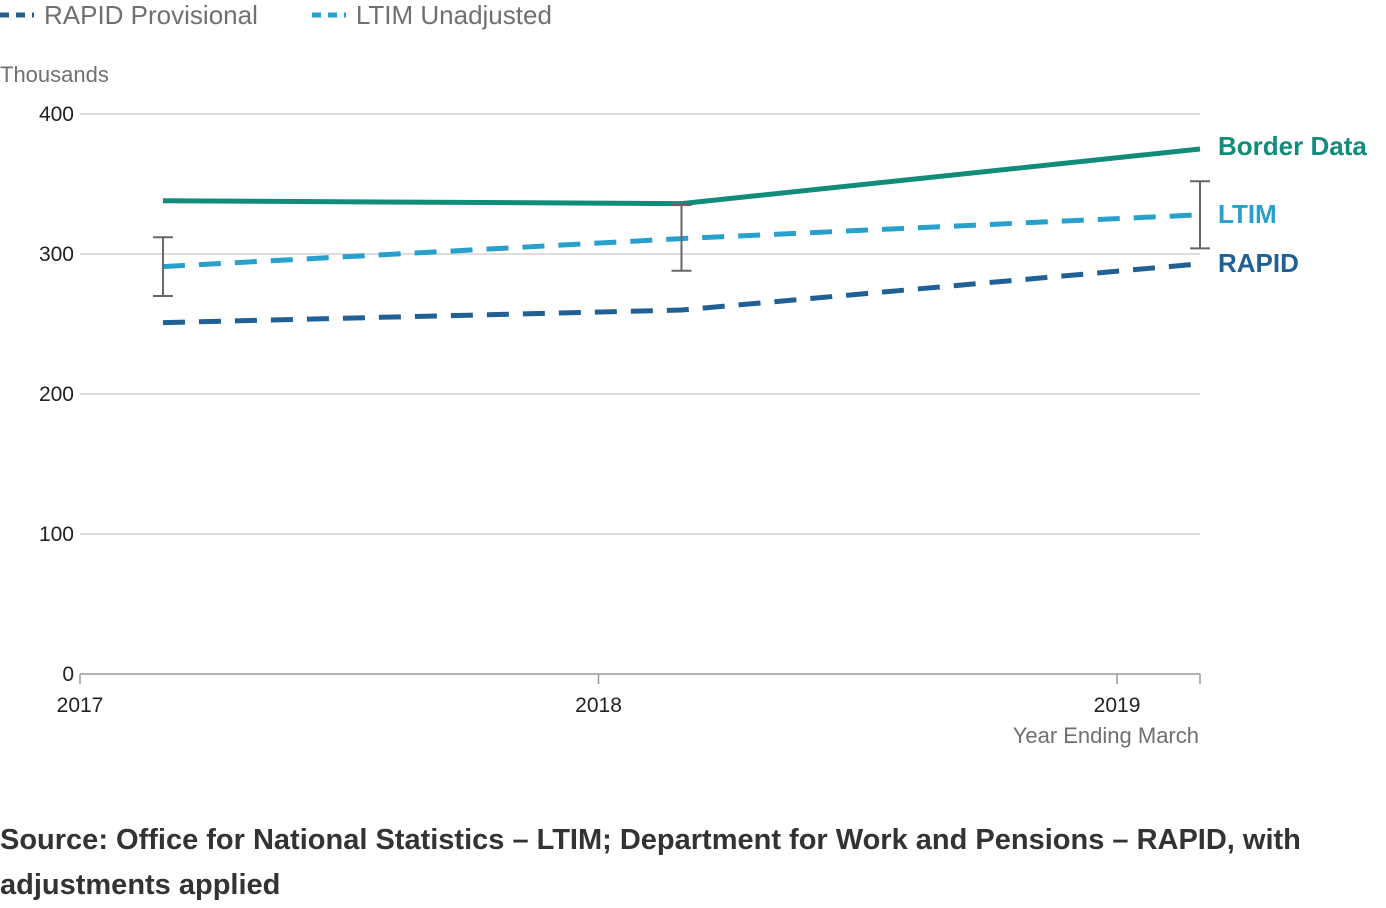  I want to click on series-label-ltim: LTIM, so click(1247, 214).